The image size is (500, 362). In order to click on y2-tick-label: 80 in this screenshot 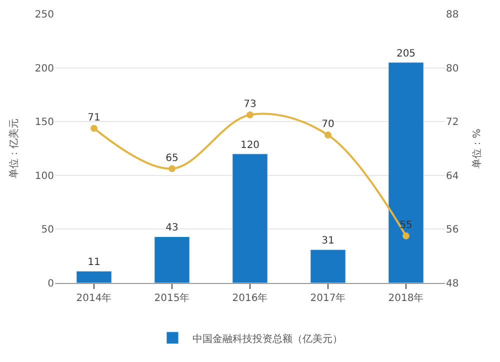, I will do `click(452, 68)`.